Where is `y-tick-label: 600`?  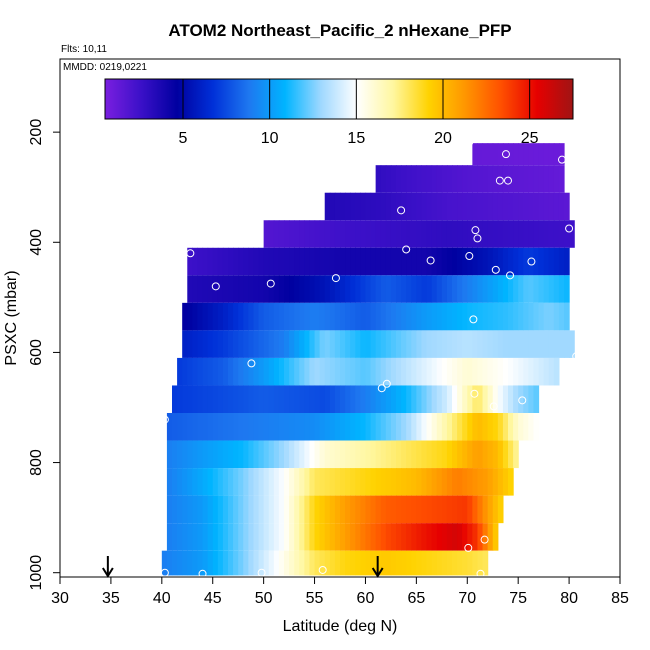
y-tick-label: 600 is located at coordinates (36, 352).